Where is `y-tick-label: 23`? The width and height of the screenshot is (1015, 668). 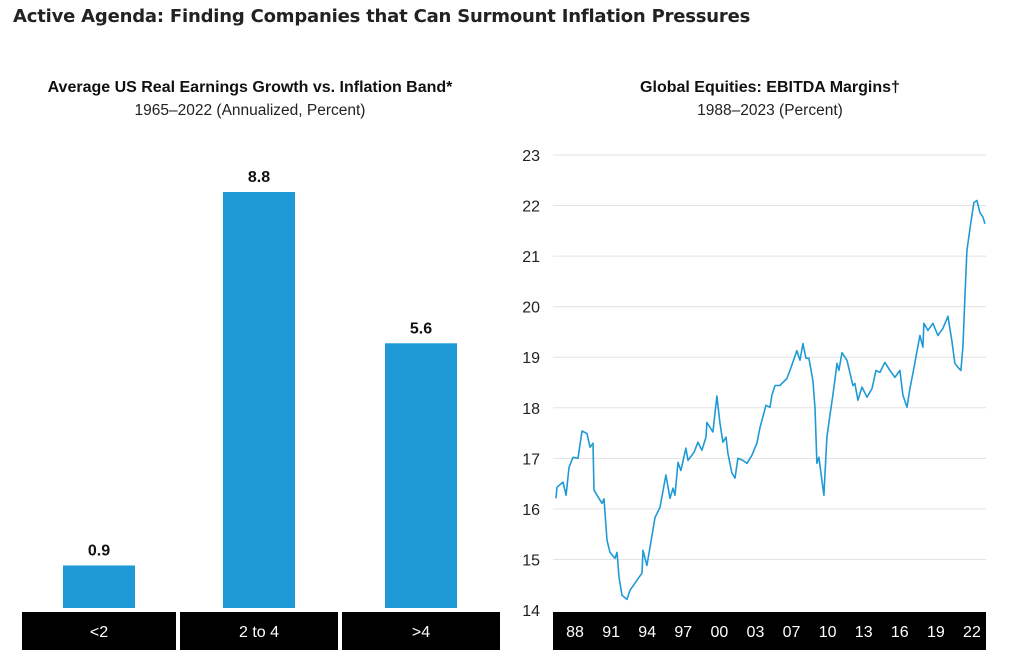
y-tick-label: 23 is located at coordinates (531, 156).